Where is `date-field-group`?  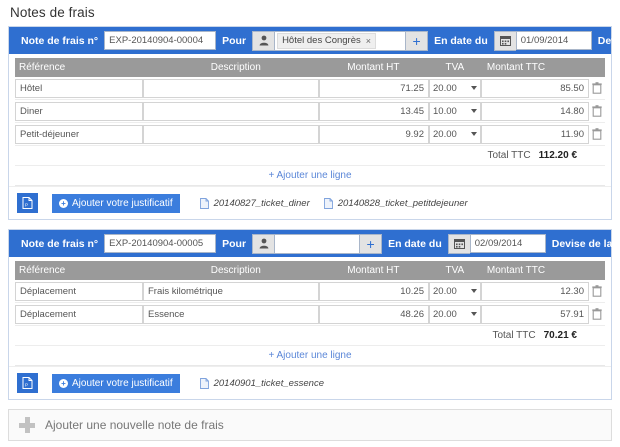 date-field-group is located at coordinates (496, 243).